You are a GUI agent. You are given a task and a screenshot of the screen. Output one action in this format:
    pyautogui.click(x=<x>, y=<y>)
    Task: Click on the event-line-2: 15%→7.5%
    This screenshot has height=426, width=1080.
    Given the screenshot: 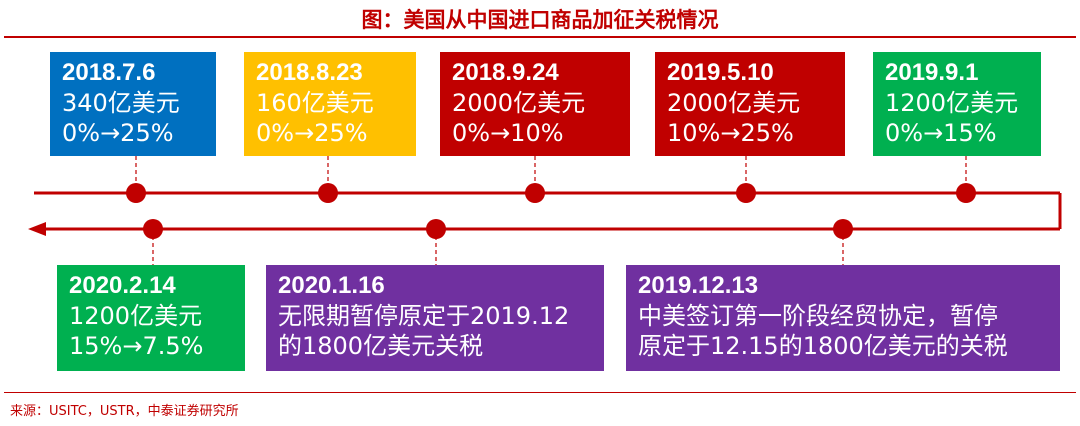 What is the action you would take?
    pyautogui.click(x=136, y=346)
    